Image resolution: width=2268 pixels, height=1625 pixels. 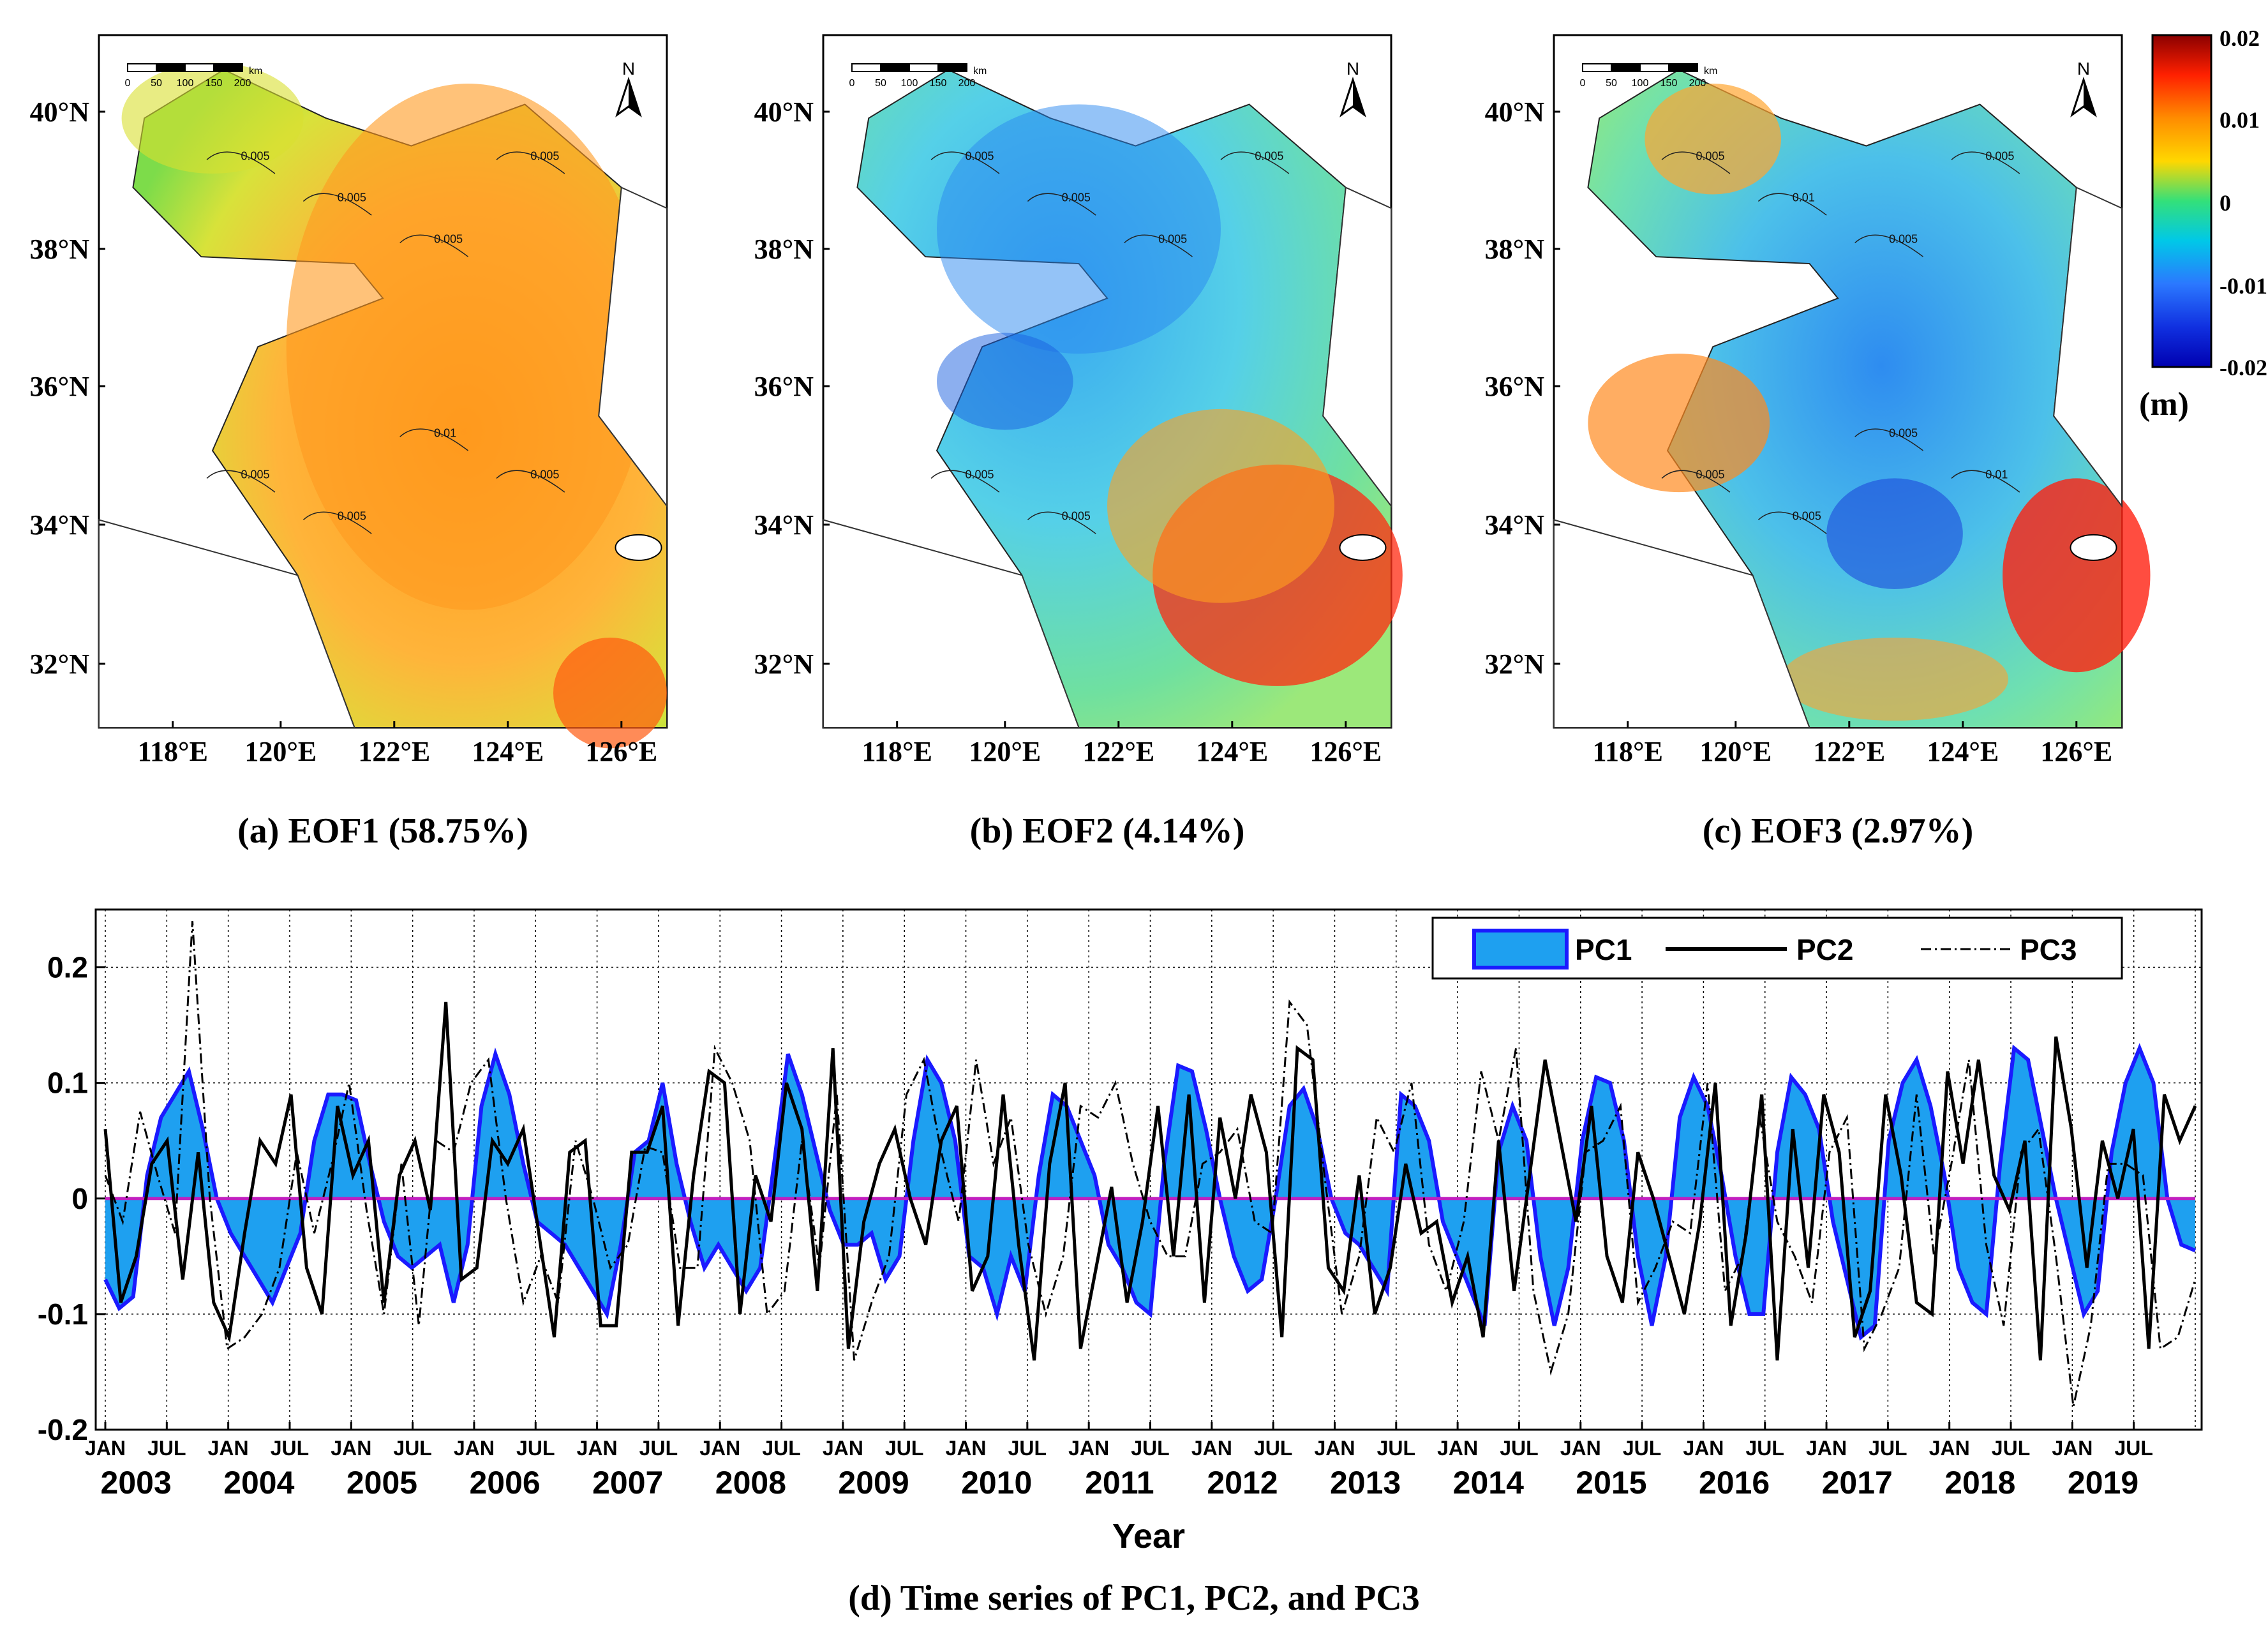 What do you see at coordinates (627, 1483) in the screenshot?
I see `year-label: 2007` at bounding box center [627, 1483].